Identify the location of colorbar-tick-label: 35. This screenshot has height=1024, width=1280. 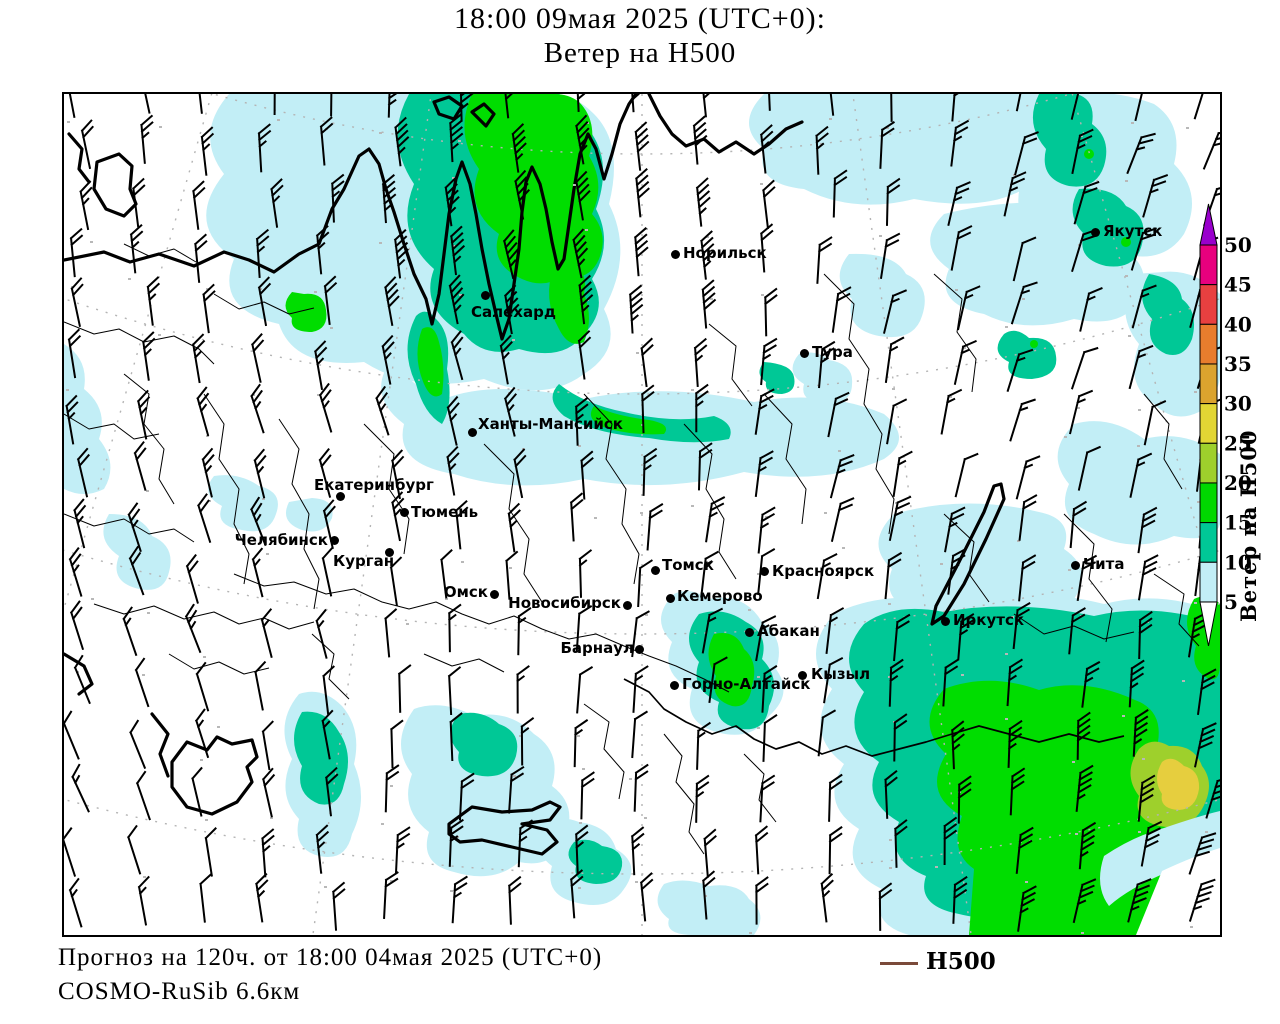
(1238, 364).